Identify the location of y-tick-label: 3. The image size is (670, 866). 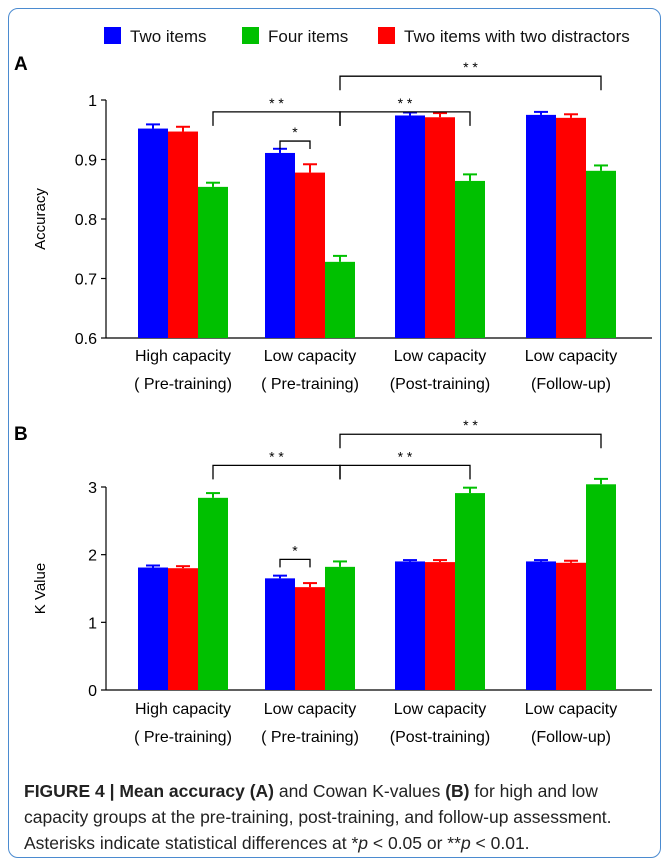
(92, 488).